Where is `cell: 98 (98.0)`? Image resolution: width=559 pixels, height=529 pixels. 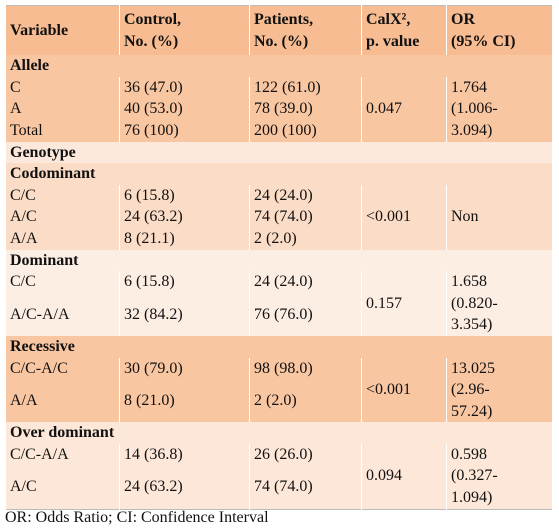 cell: 98 (98.0) is located at coordinates (305, 373).